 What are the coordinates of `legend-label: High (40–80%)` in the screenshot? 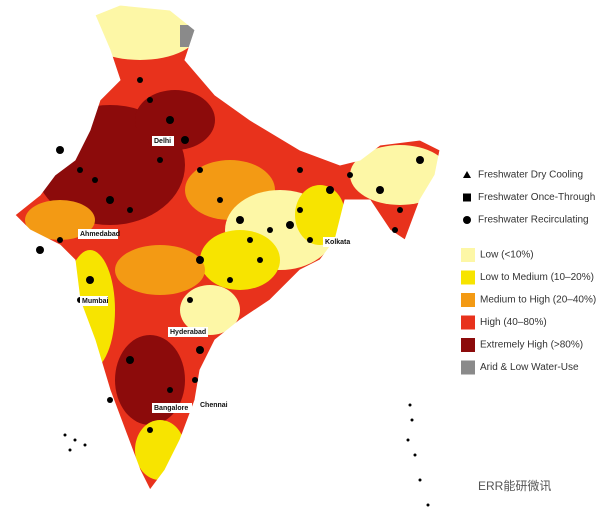 It's located at (513, 322).